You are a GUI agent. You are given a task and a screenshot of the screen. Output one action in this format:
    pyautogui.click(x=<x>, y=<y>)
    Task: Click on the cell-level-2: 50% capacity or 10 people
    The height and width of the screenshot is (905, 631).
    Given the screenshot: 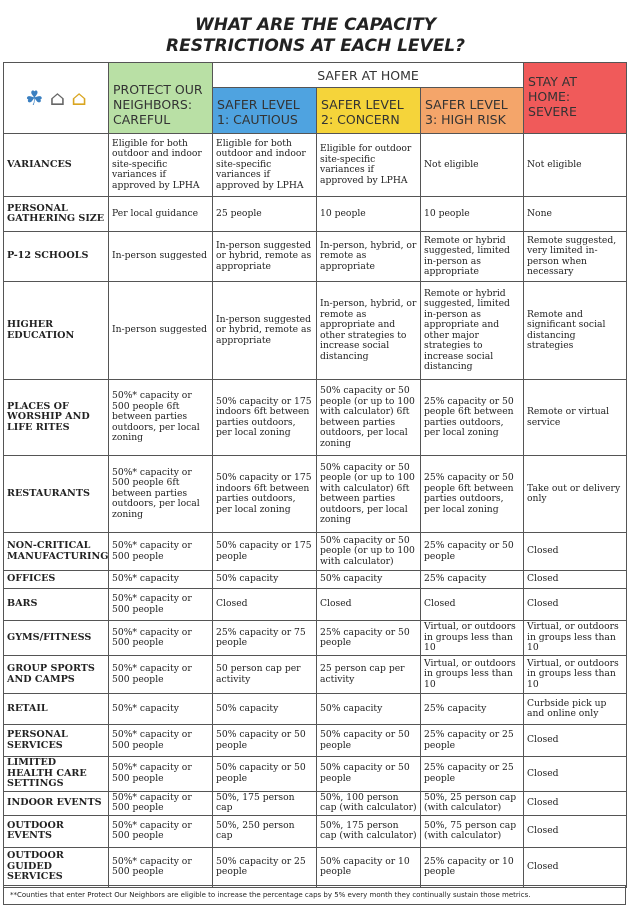 What is the action you would take?
    pyautogui.click(x=368, y=867)
    